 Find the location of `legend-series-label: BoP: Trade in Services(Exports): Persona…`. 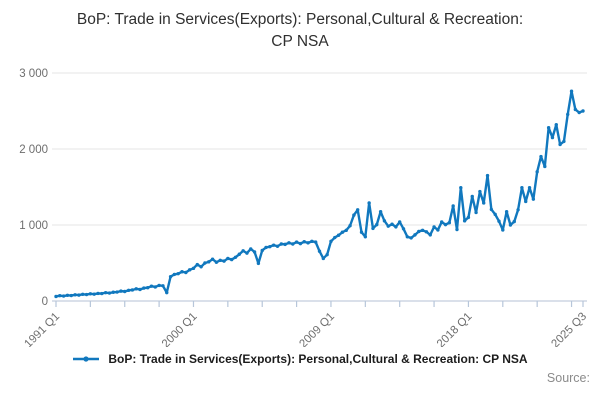

legend-series-label: BoP: Trade in Services(Exports): Persona… is located at coordinates (318, 359).